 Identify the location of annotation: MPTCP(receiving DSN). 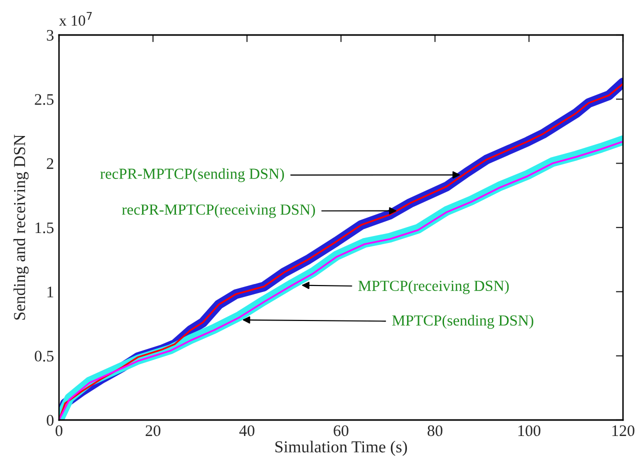
(433, 287).